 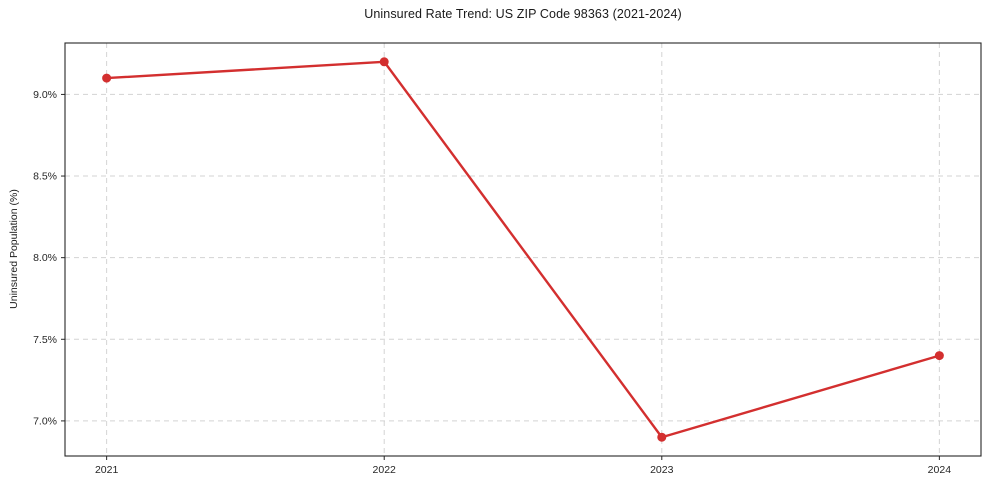 What do you see at coordinates (385, 470) in the screenshot?
I see `x-tick-label: 2022` at bounding box center [385, 470].